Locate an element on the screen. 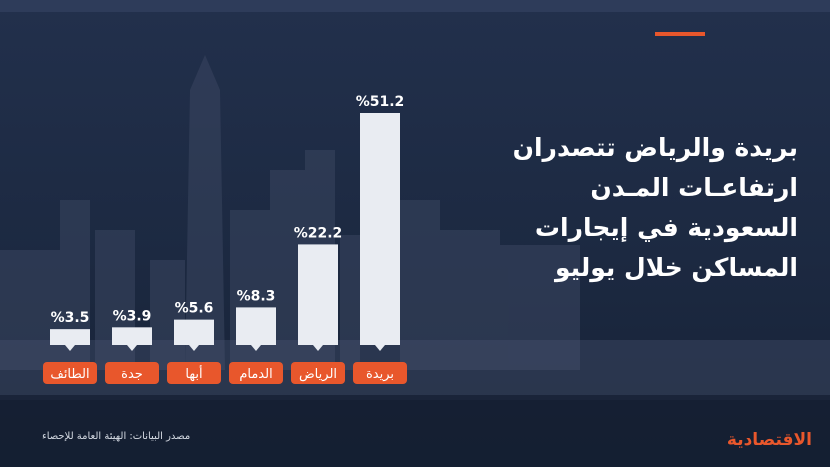 This screenshot has width=830, height=467. top-strip is located at coordinates (415, 6).